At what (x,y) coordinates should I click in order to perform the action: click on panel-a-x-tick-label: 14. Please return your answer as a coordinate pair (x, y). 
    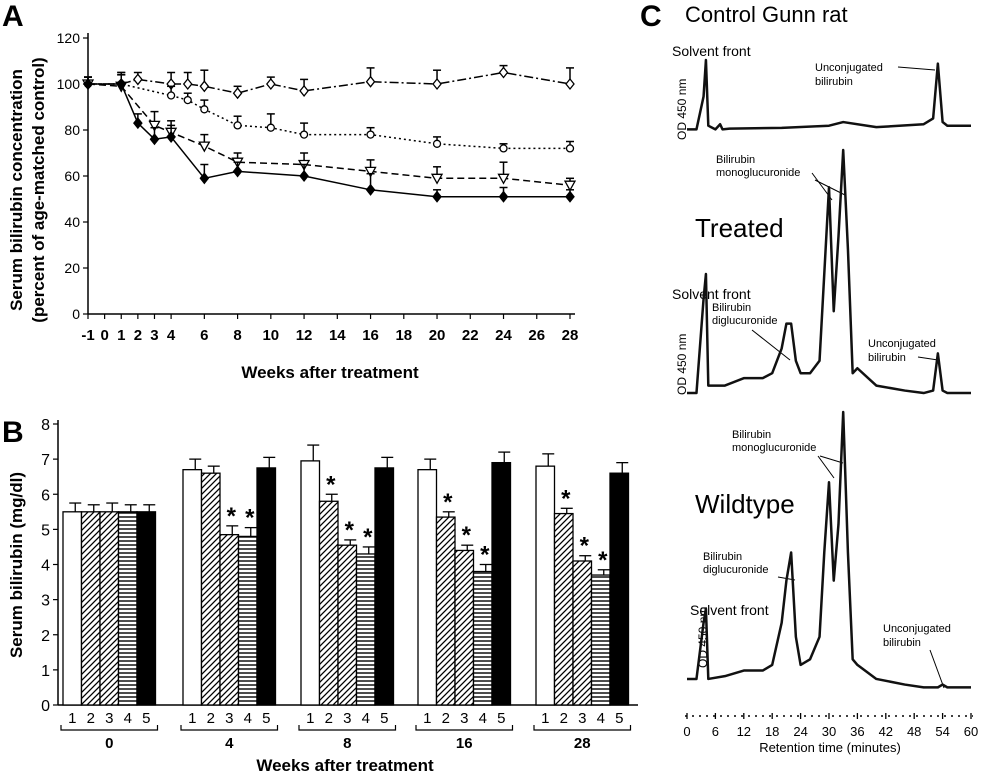
    Looking at the image, I should click on (337, 335).